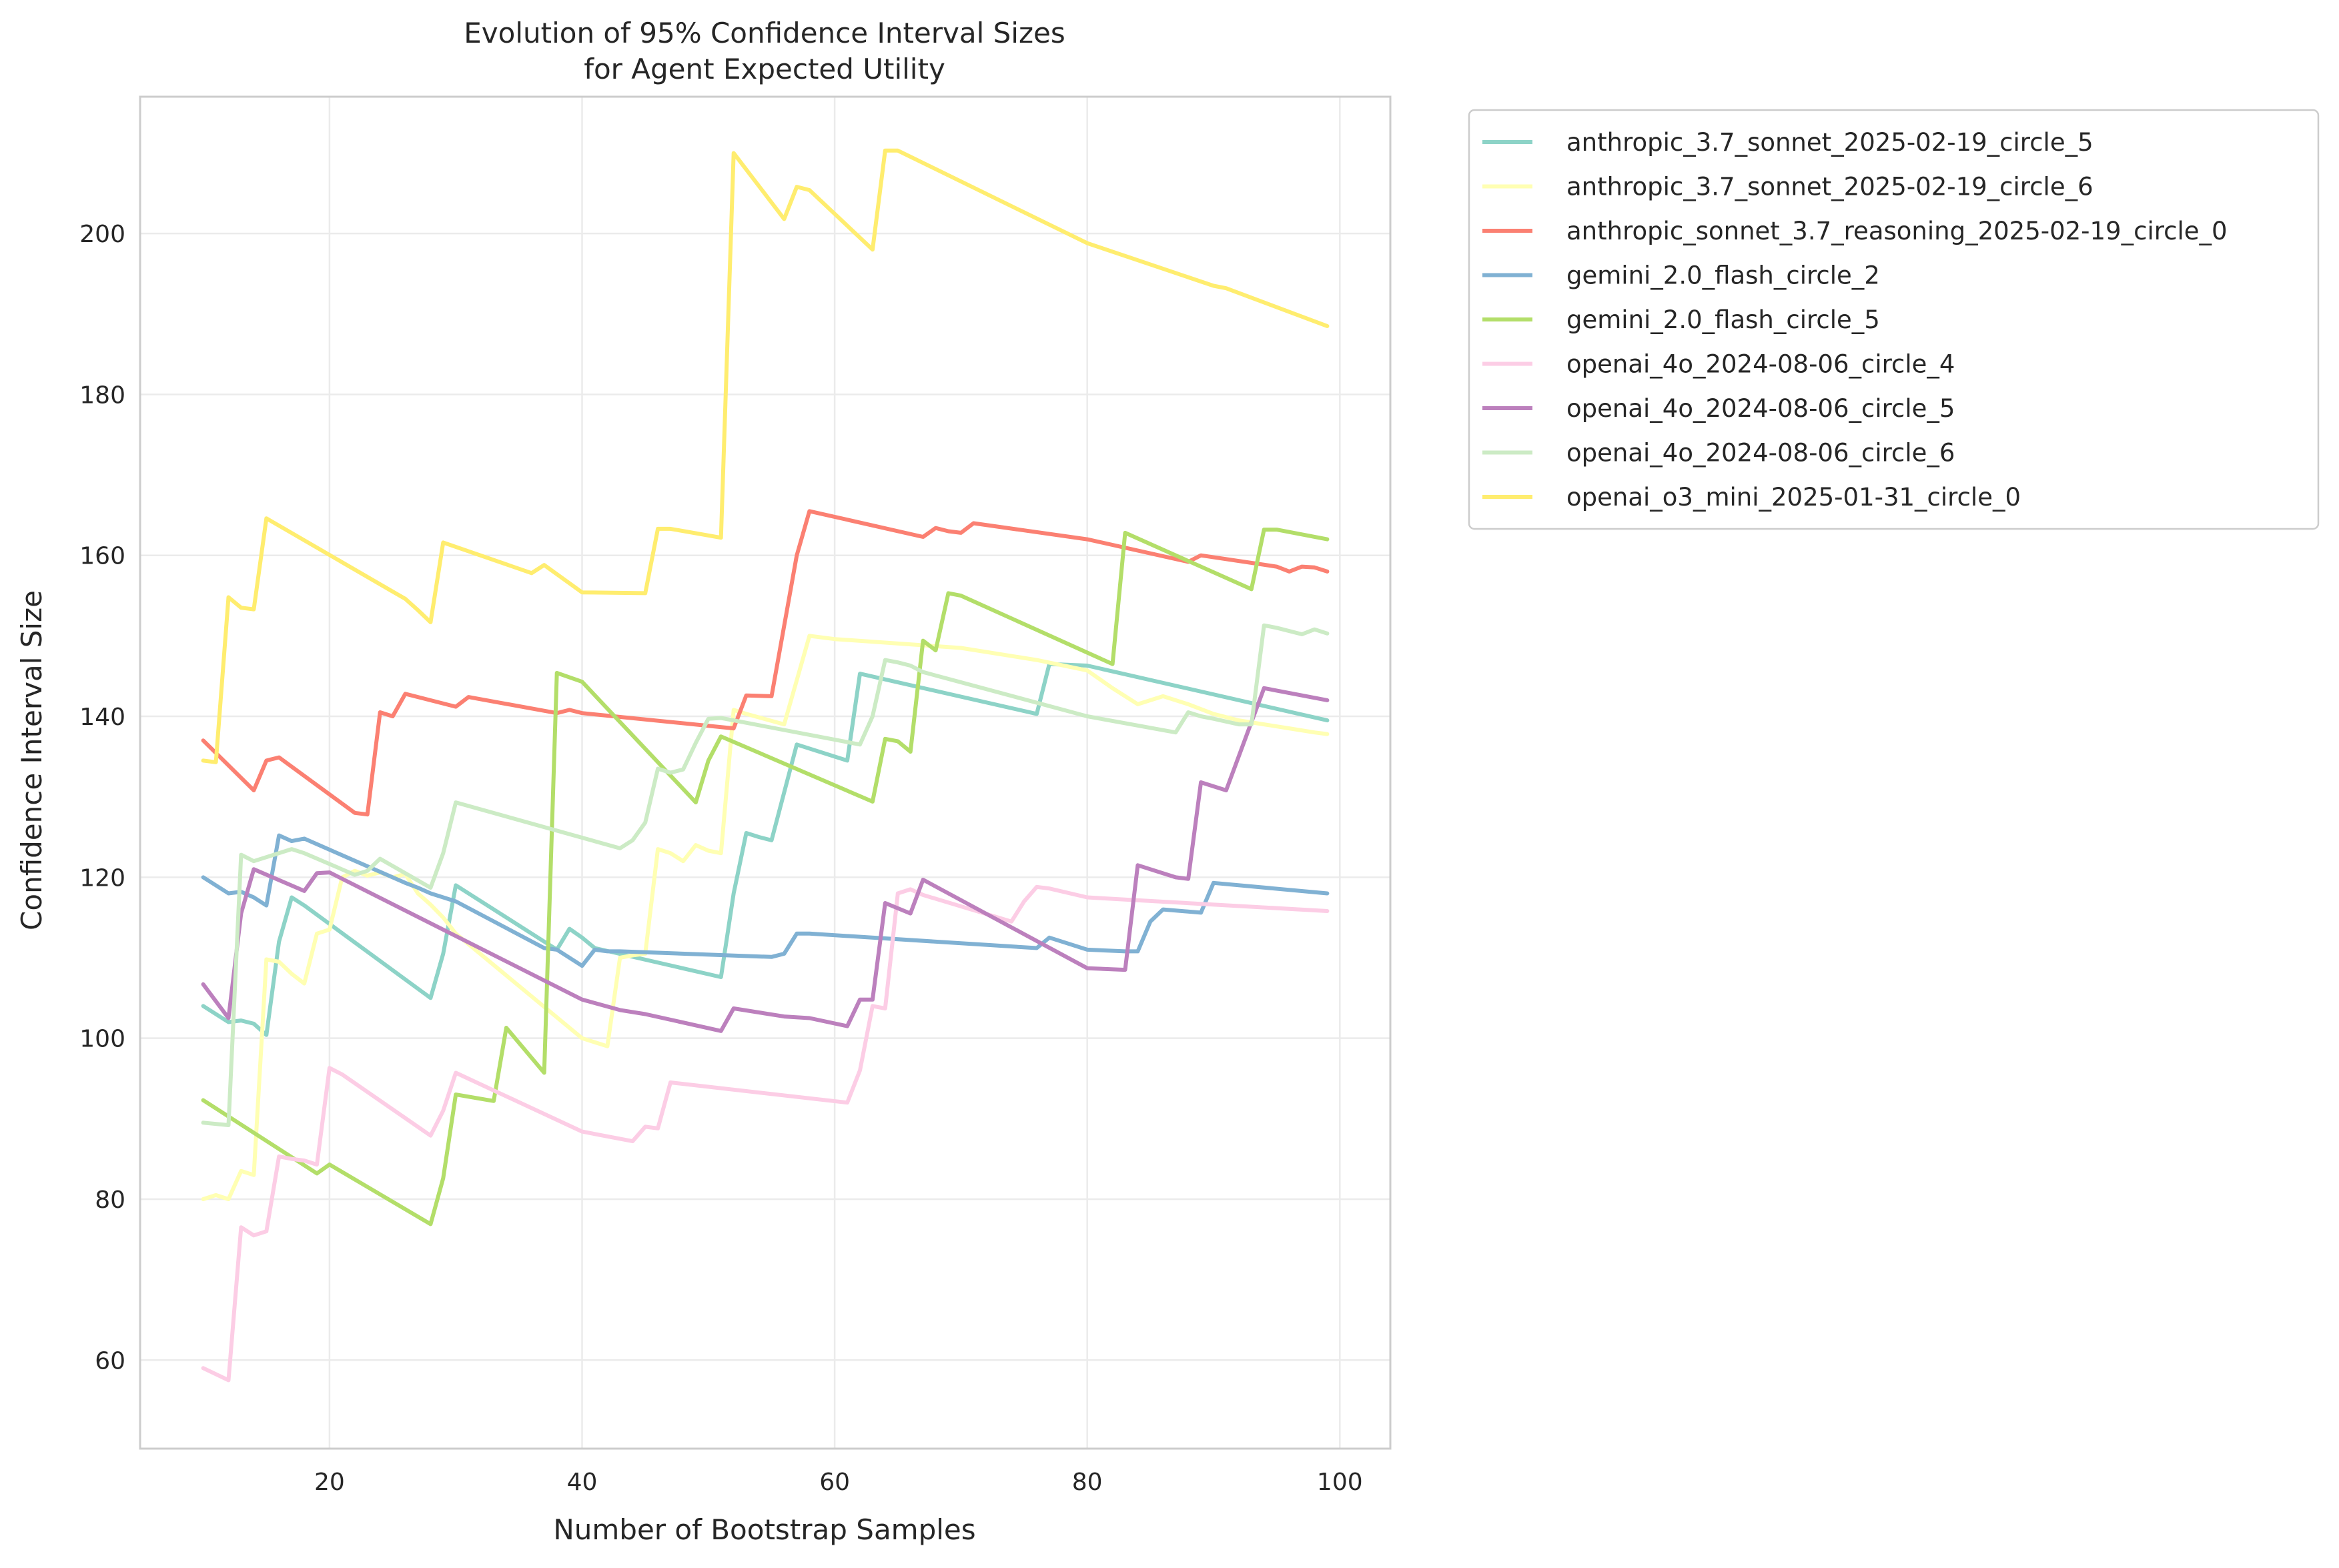 This screenshot has width=2339, height=1568. What do you see at coordinates (102, 878) in the screenshot?
I see `y-tick-label: 120` at bounding box center [102, 878].